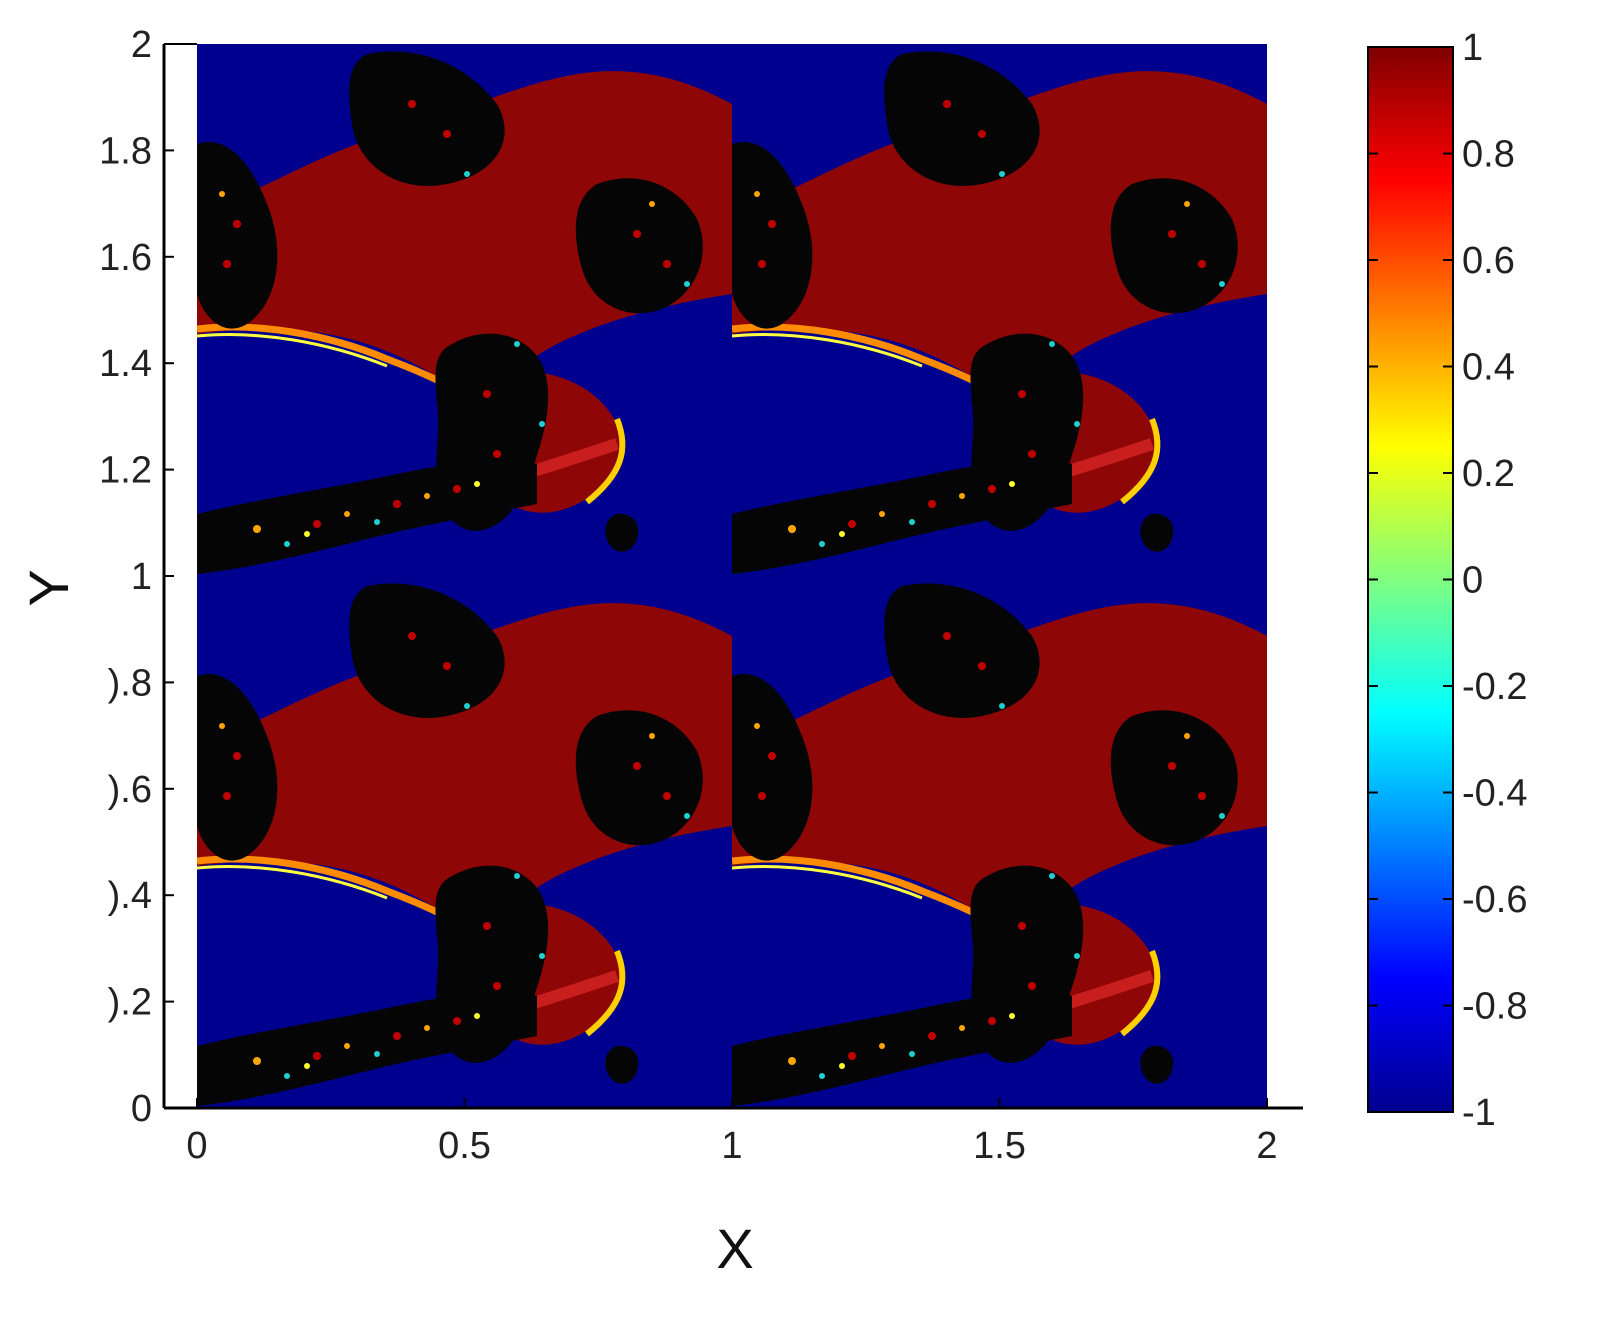 The height and width of the screenshot is (1330, 1598). What do you see at coordinates (464, 1146) in the screenshot?
I see `x-tick-label: 0.5` at bounding box center [464, 1146].